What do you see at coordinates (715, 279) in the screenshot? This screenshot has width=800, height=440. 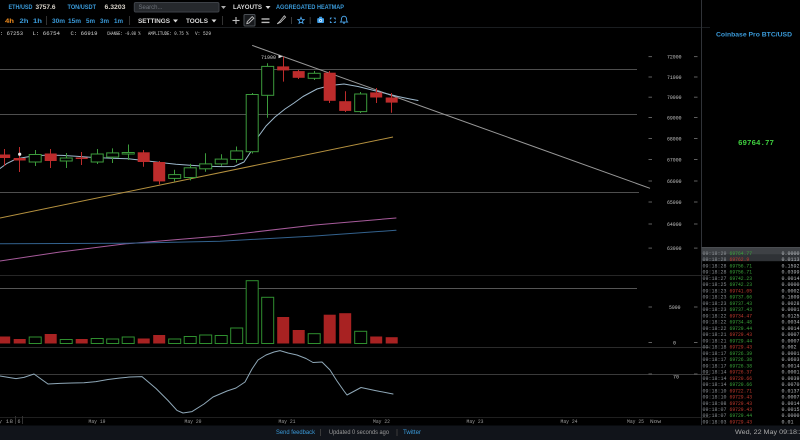 I see `svg-text: 09:18:27` at bounding box center [715, 279].